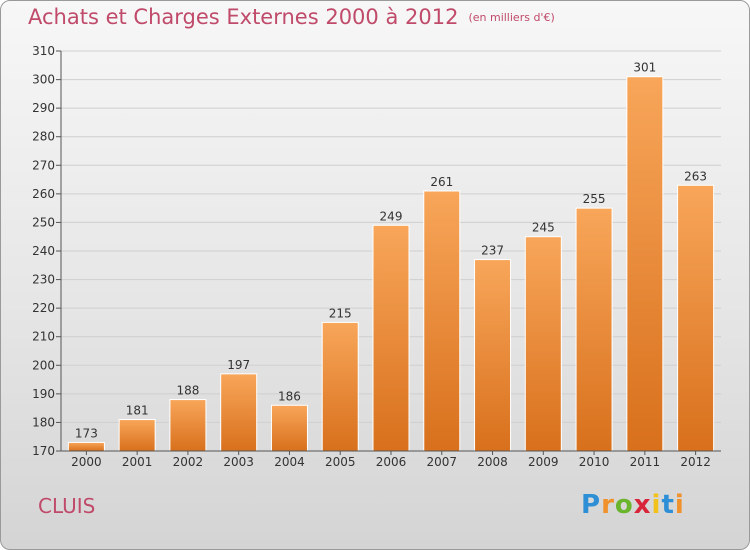  What do you see at coordinates (43, 394) in the screenshot?
I see `y-tick-label: 190` at bounding box center [43, 394].